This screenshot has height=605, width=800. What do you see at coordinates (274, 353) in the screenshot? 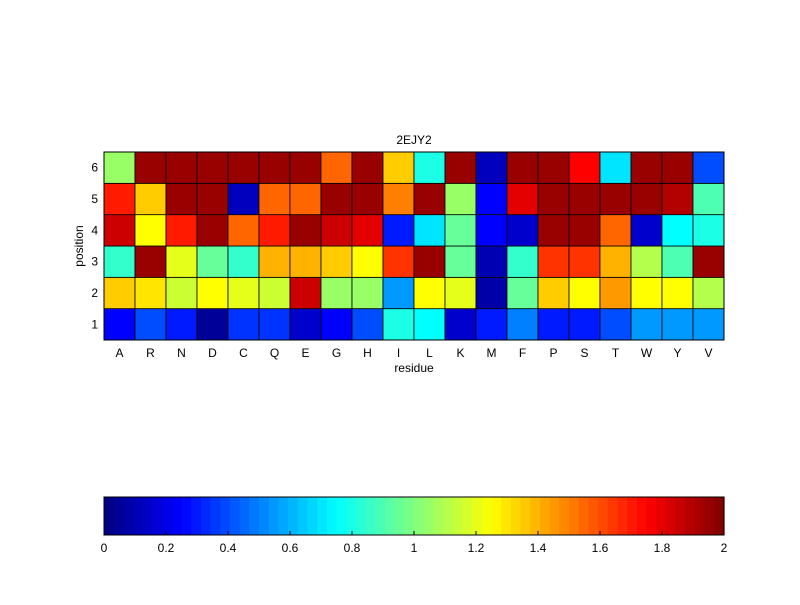
I see `x-tick-label: Q` at bounding box center [274, 353].